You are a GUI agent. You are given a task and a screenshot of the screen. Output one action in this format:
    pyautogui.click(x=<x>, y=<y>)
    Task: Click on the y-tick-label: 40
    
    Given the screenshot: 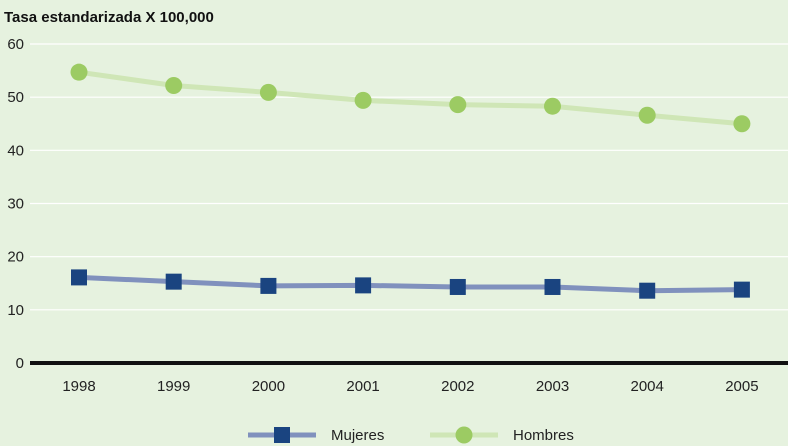 What is the action you would take?
    pyautogui.click(x=15, y=150)
    